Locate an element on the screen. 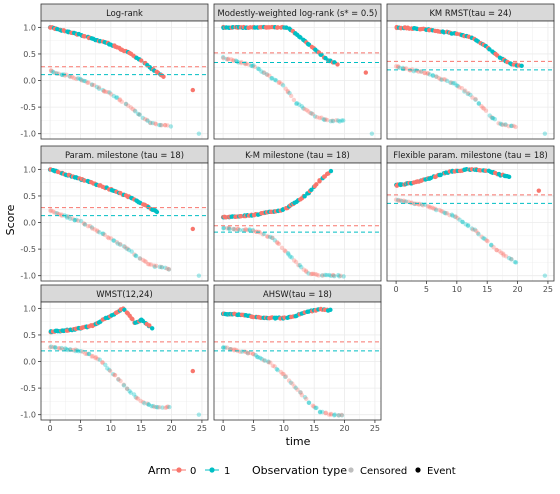  x-tick-label: 0 is located at coordinates (396, 289).